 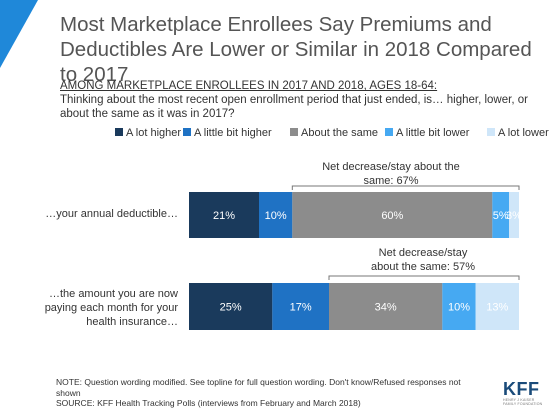 I want to click on net-bracket-row0, so click(x=405, y=187).